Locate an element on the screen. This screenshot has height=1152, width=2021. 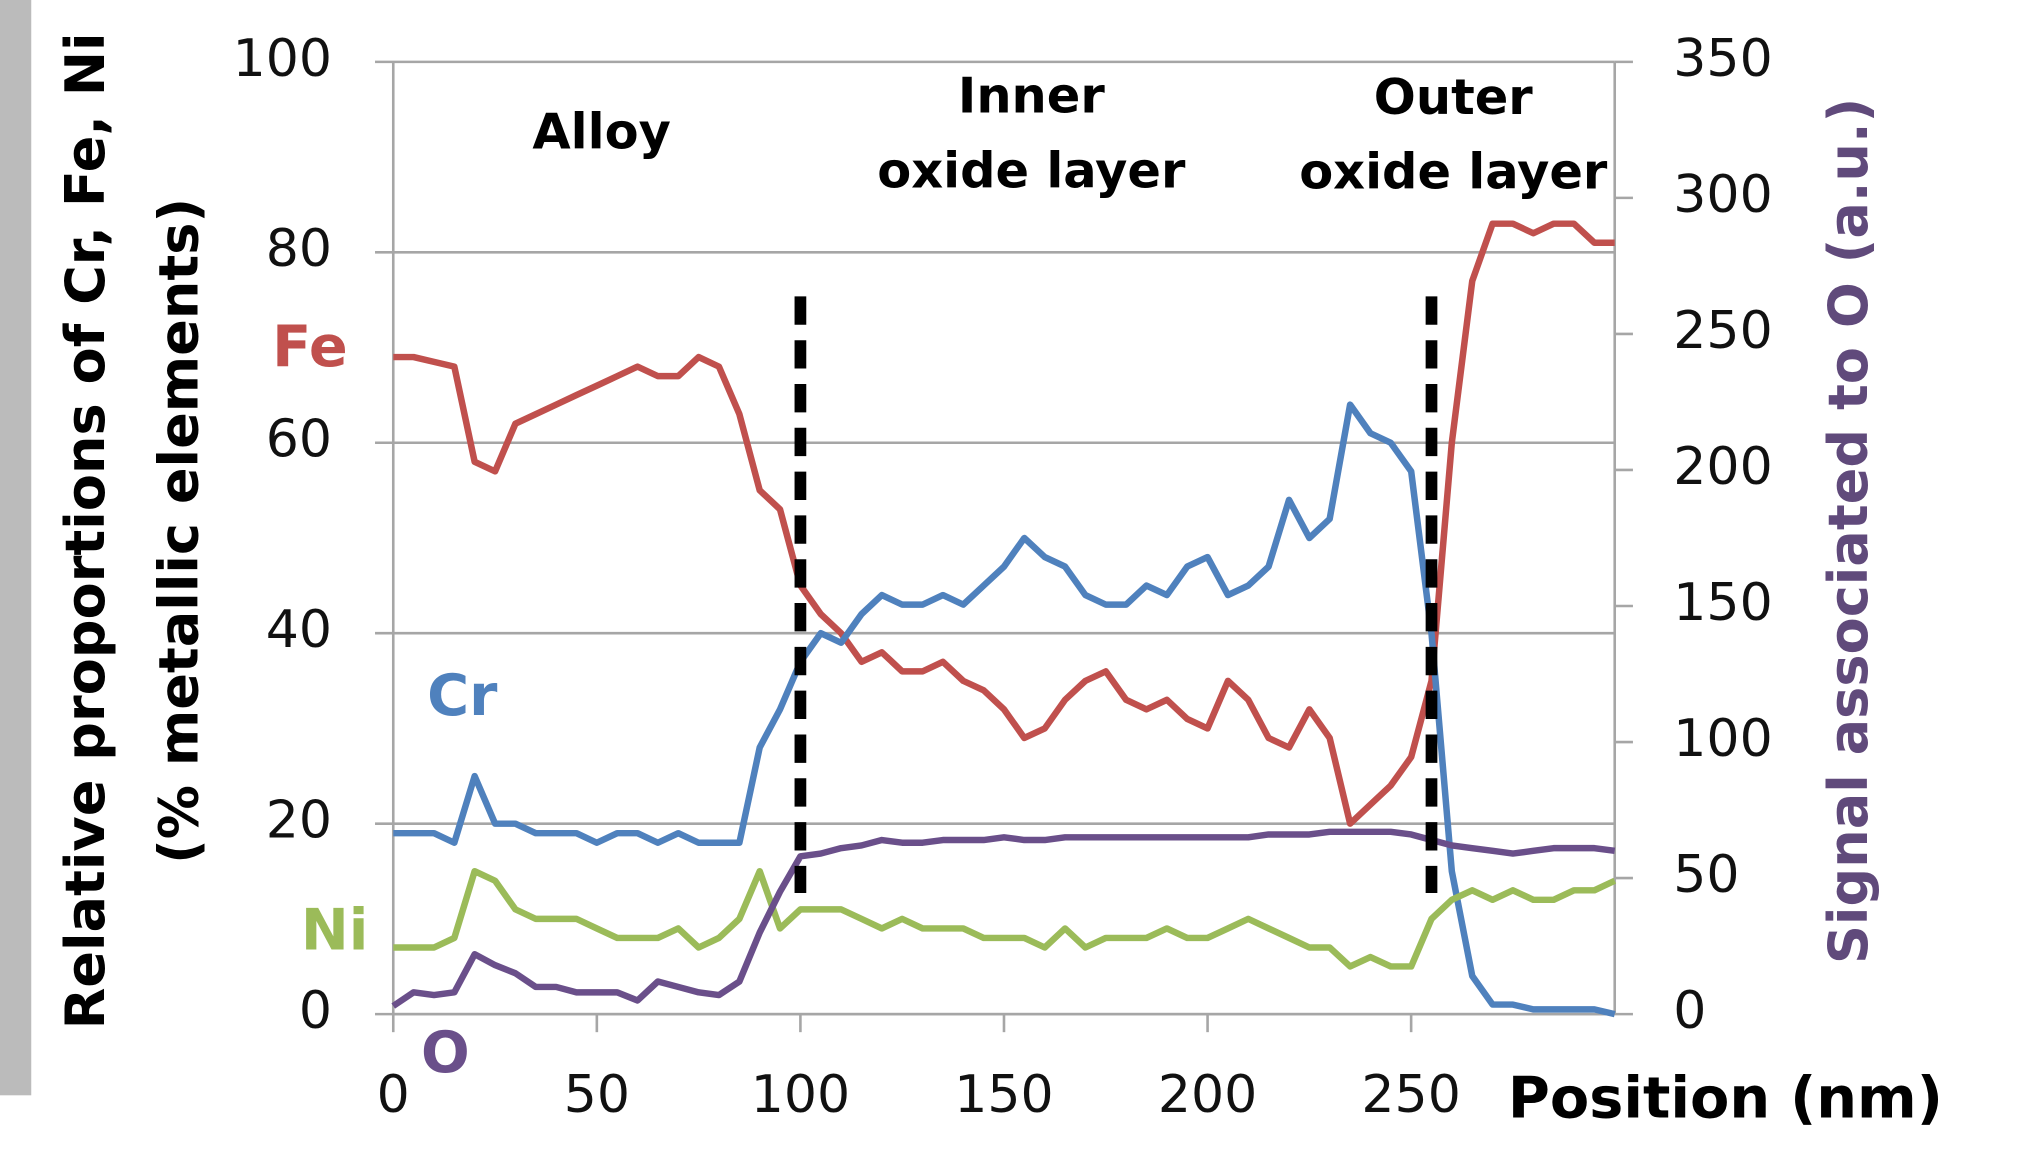
y2-tick-label: 300 is located at coordinates (1722, 195).